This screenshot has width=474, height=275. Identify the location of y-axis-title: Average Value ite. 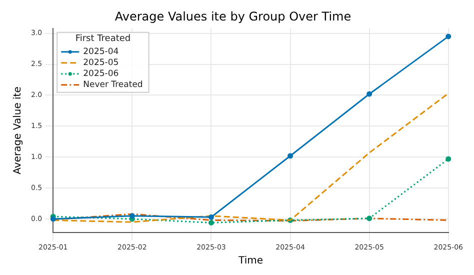
(18, 130).